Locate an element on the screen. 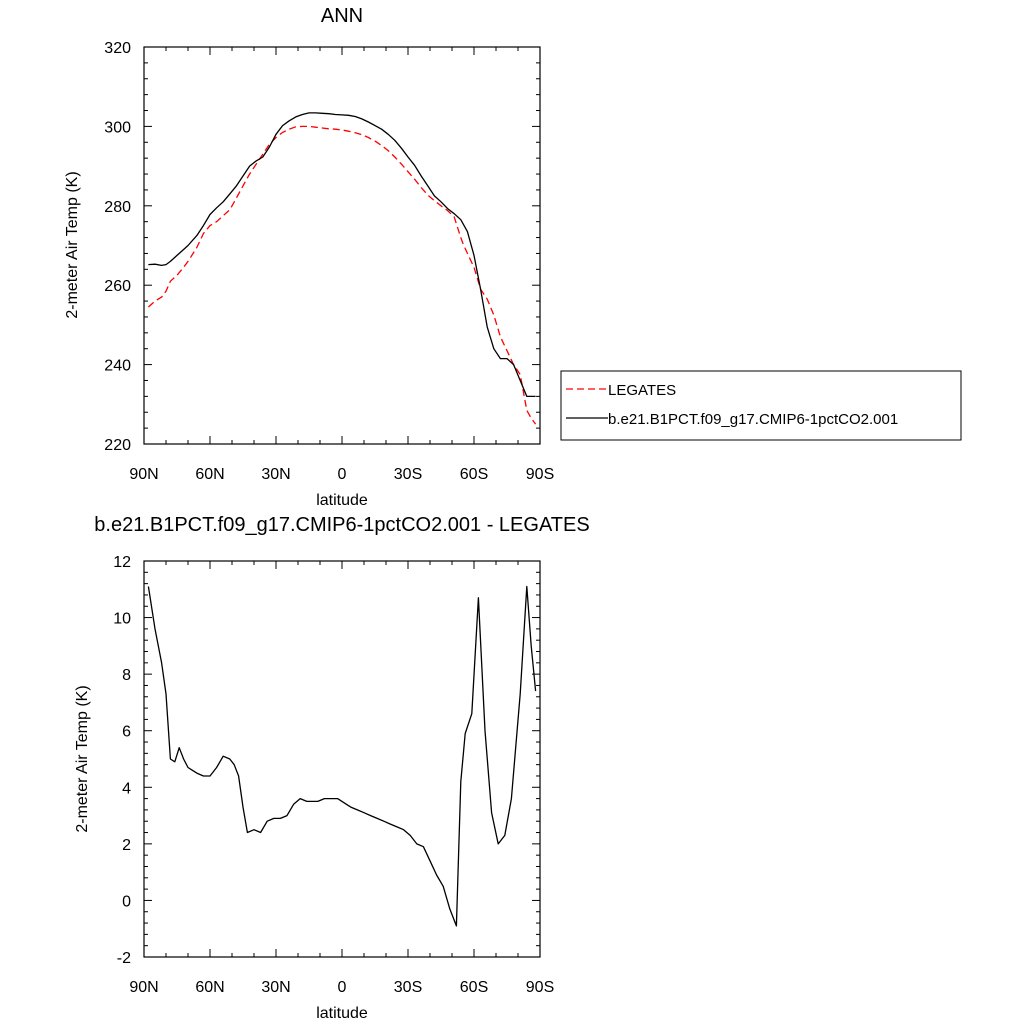 The width and height of the screenshot is (1024, 1024). top-y-tick-label: 320 is located at coordinates (117, 48).